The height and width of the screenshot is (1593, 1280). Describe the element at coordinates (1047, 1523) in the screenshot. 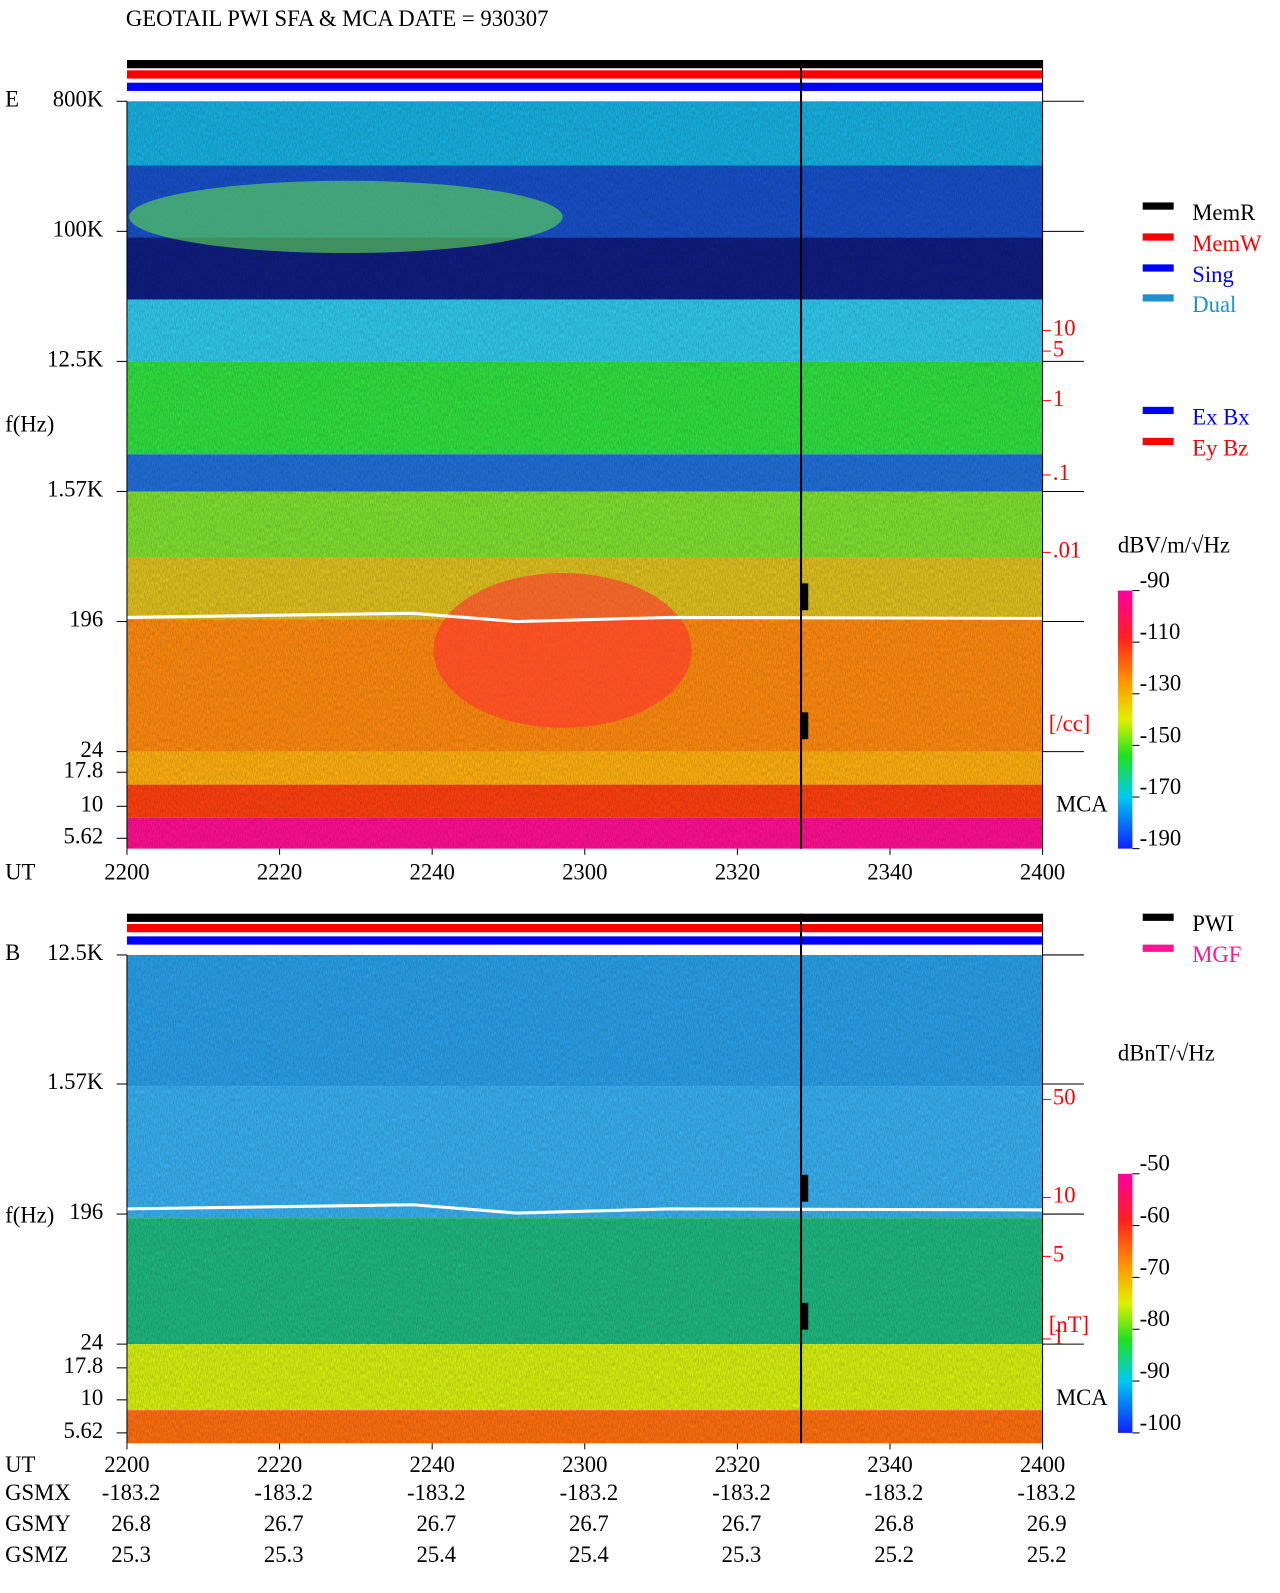

I see `orbit-value: 26.9` at that location.